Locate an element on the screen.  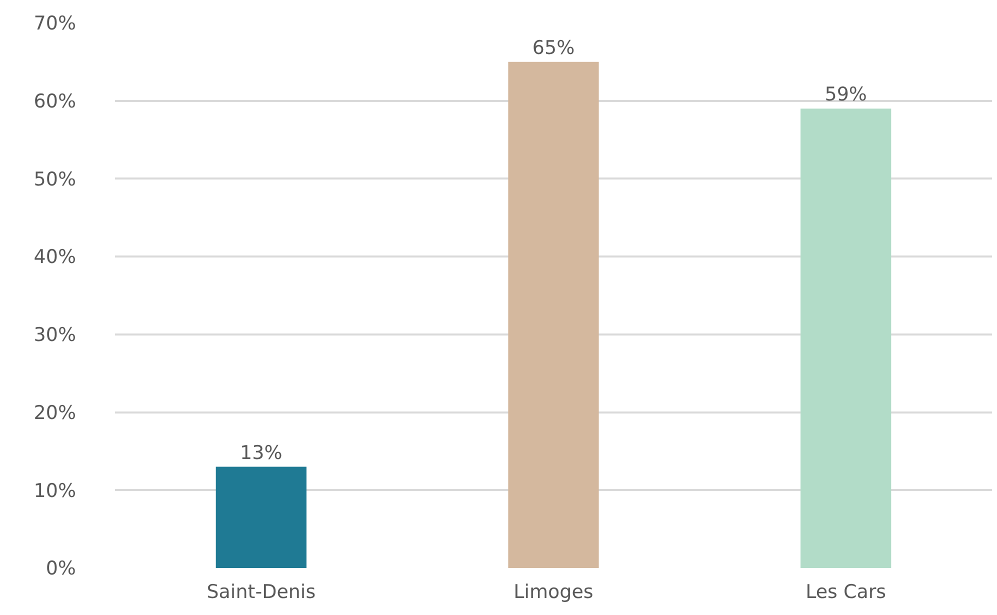
y-tick-label: 20% is located at coordinates (55, 413).